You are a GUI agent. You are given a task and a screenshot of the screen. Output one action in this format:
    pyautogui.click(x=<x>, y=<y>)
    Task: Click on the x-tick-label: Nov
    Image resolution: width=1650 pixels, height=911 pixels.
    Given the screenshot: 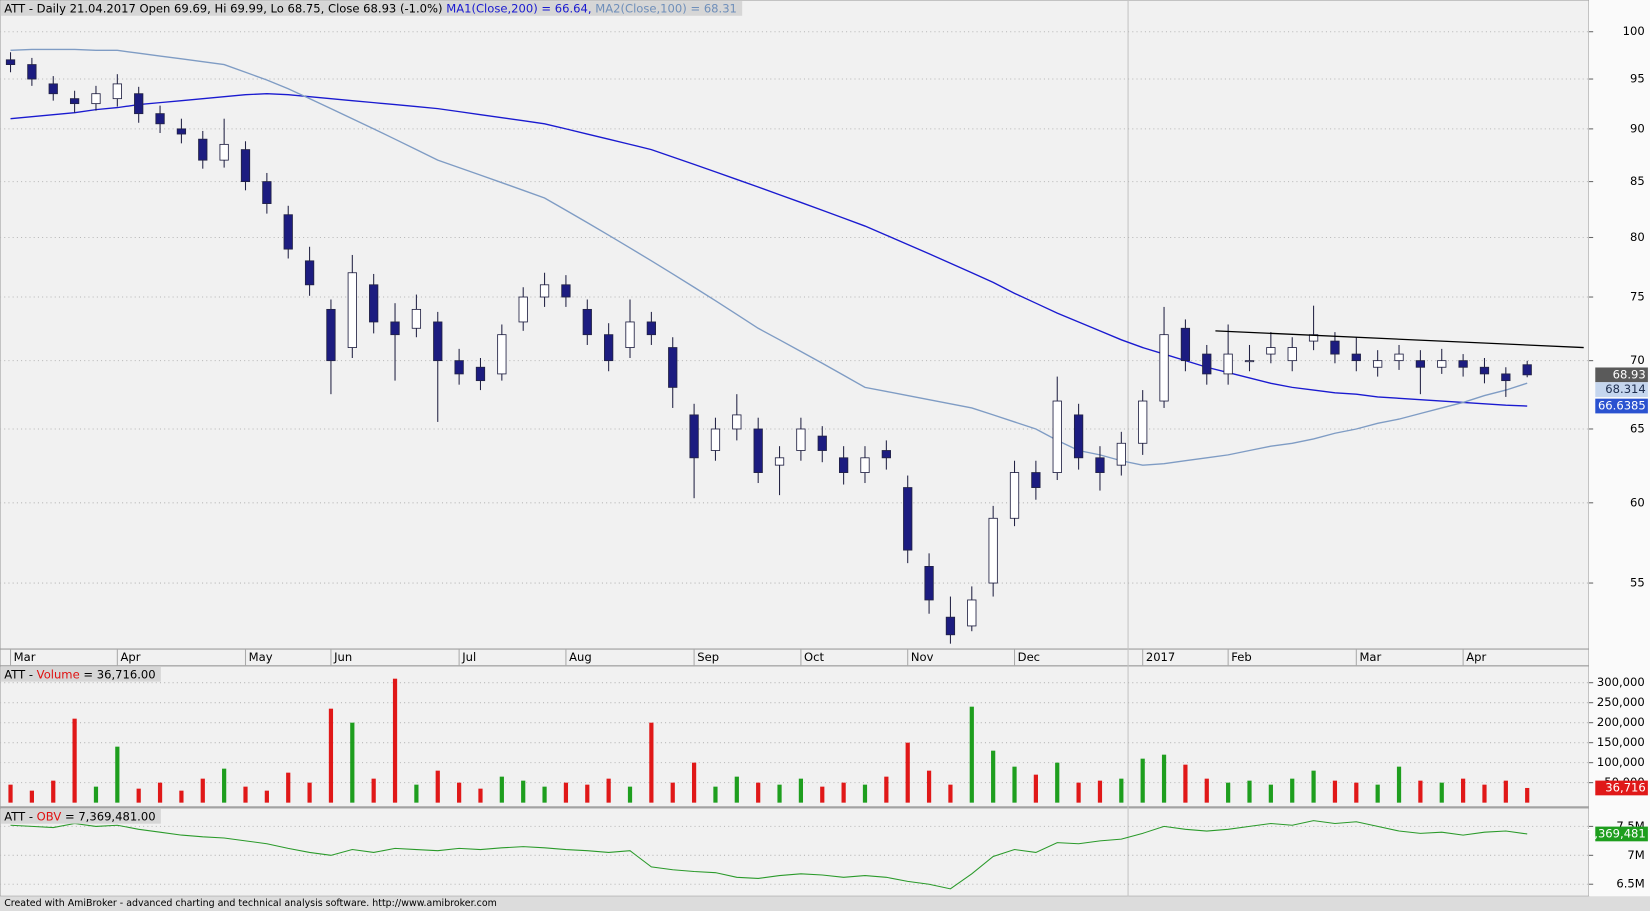 What is the action you would take?
    pyautogui.click(x=922, y=657)
    